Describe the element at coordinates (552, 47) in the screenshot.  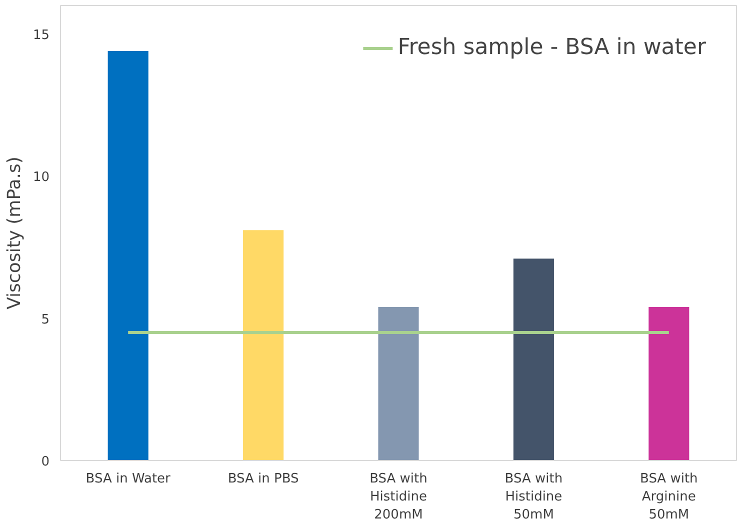
I see `legend-label: Fresh sample - BSA in water` at that location.